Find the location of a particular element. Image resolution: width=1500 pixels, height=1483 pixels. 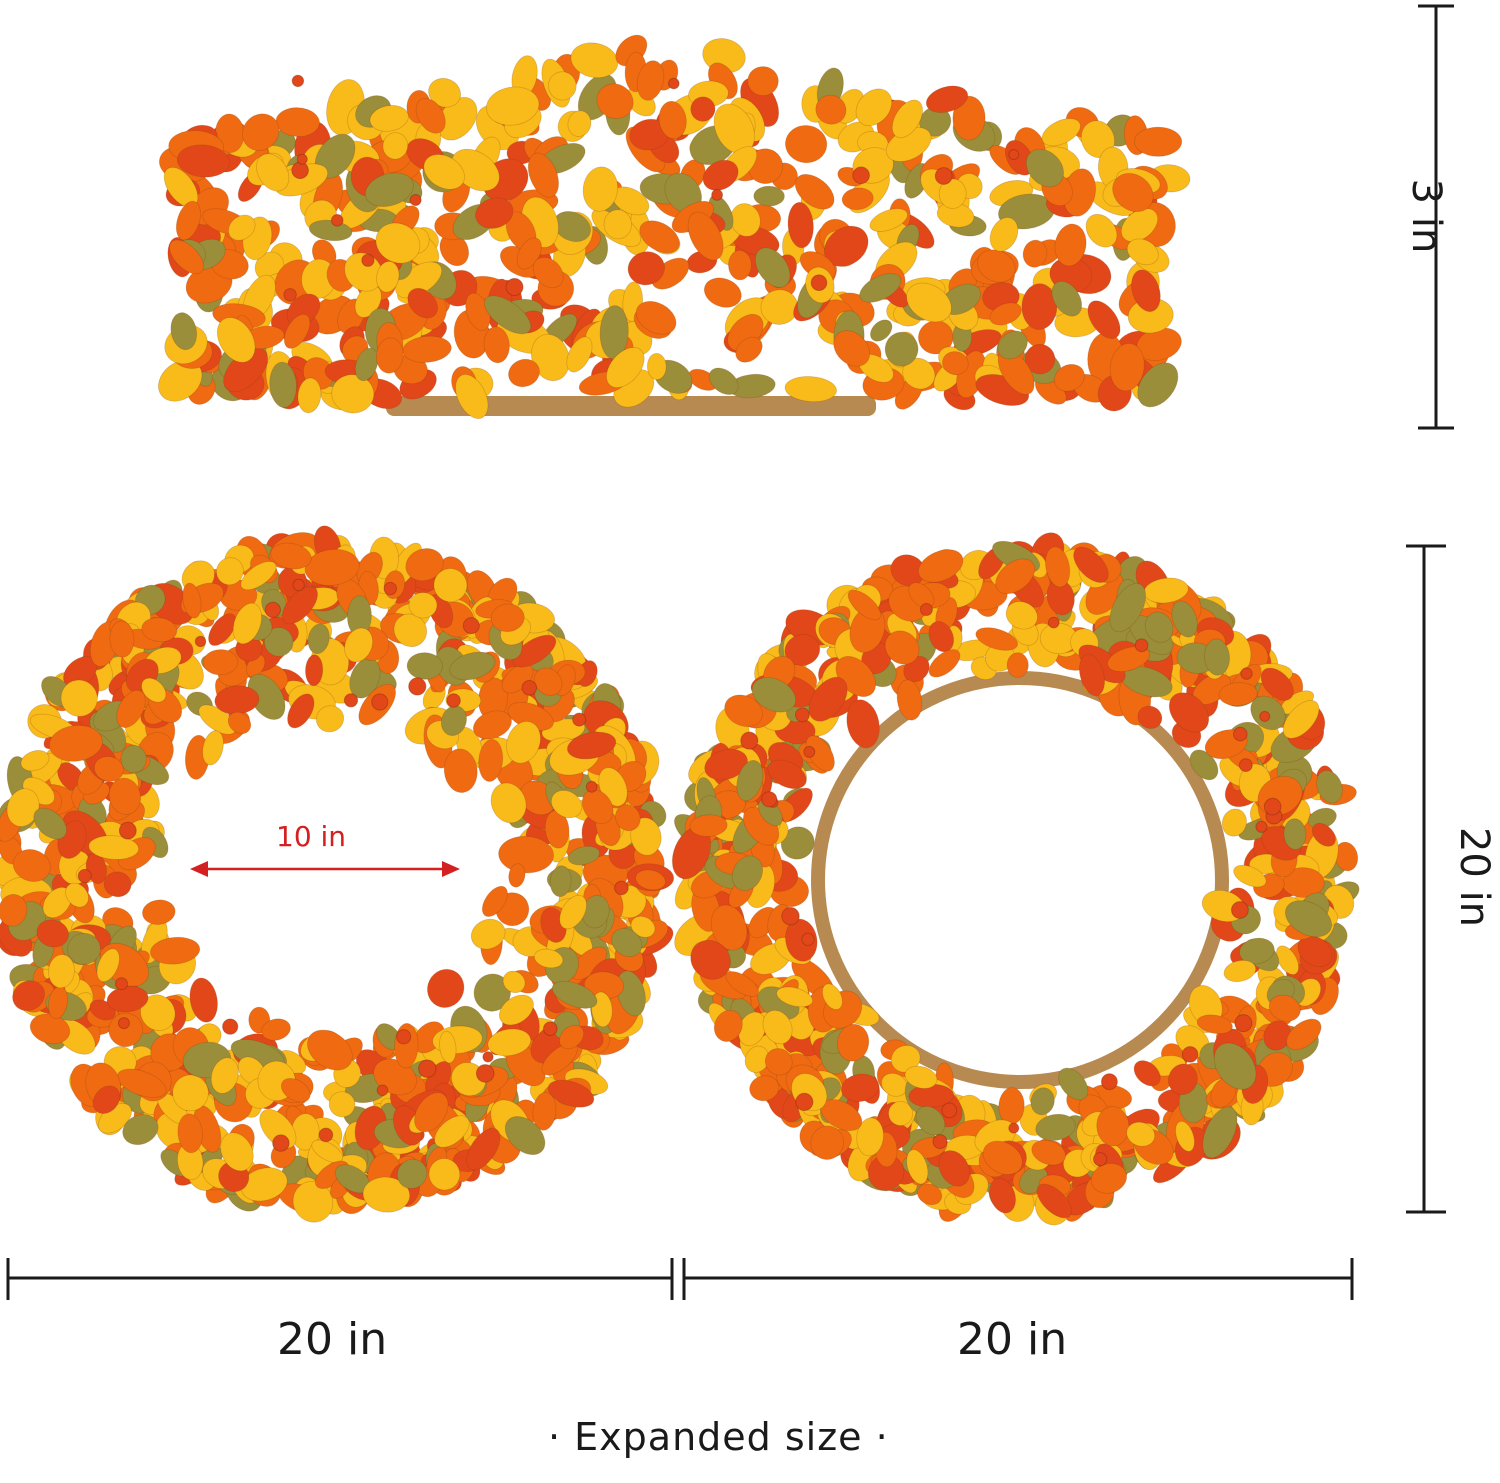

width-label-right: 20 in is located at coordinates (1012, 1339).